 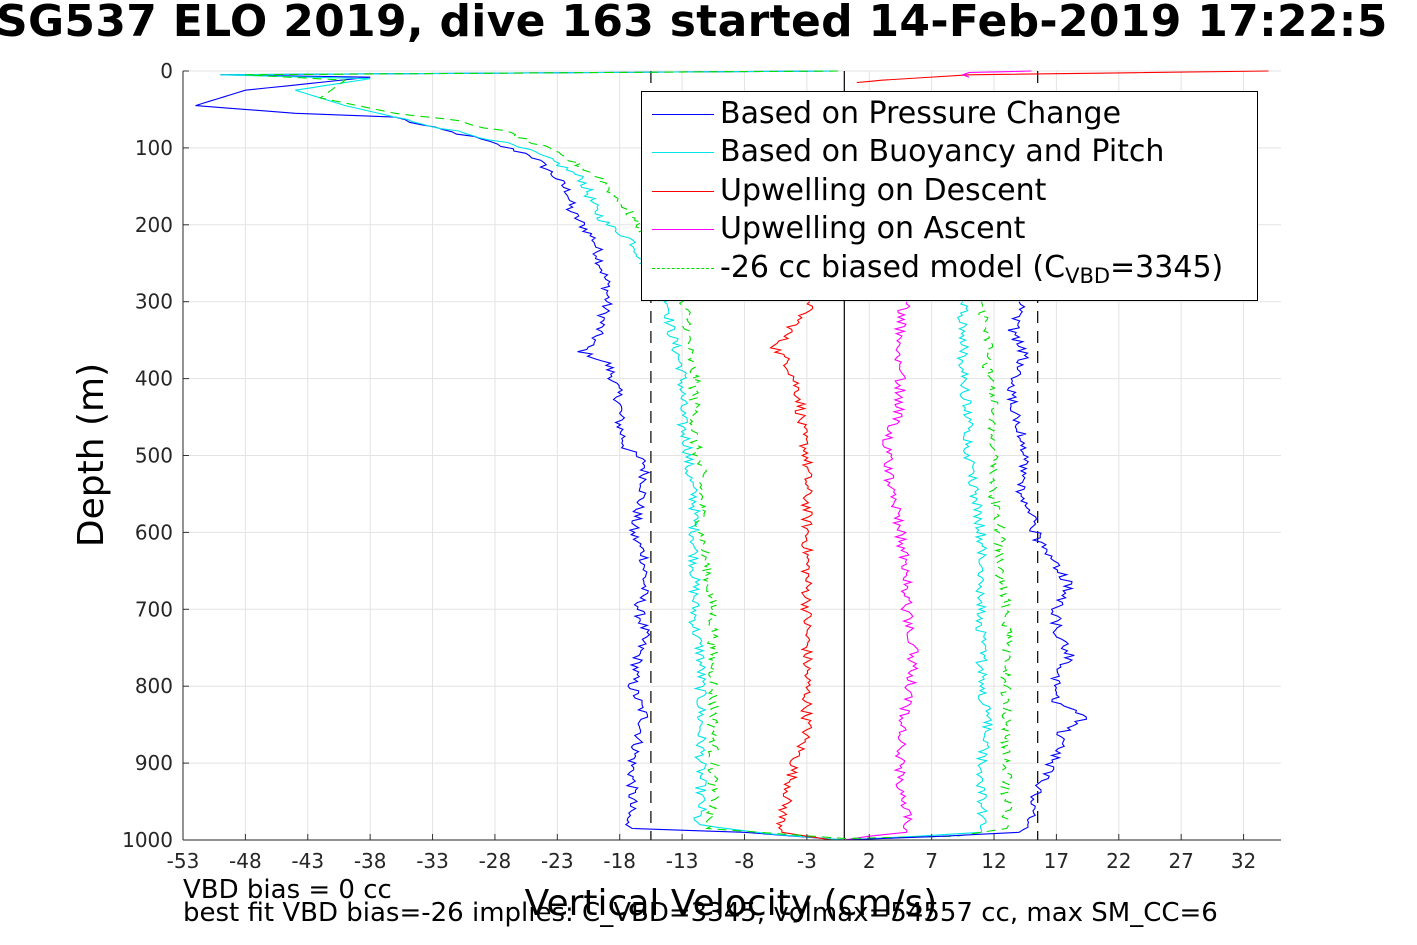 I want to click on series-line-upwelling-on-ascent, so click(x=881, y=571).